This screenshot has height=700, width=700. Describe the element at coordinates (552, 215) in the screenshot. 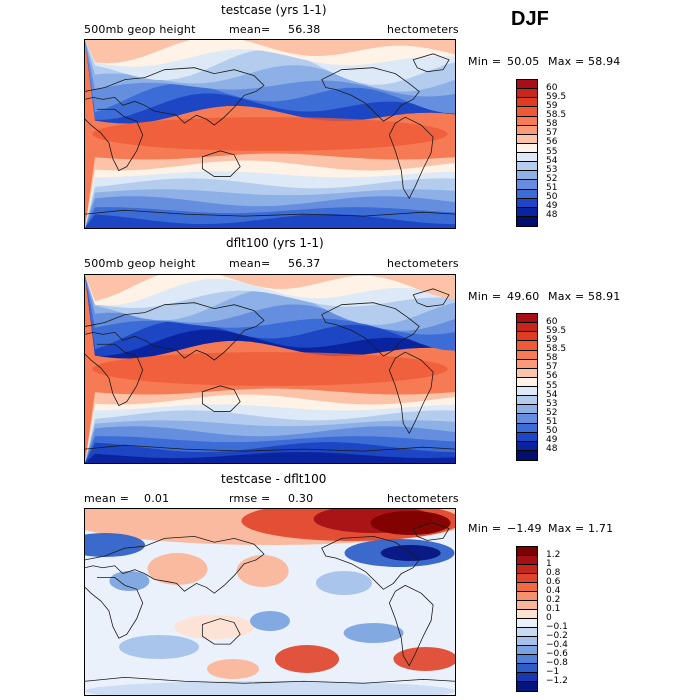

I see `panel1-legend-tick: 48` at that location.